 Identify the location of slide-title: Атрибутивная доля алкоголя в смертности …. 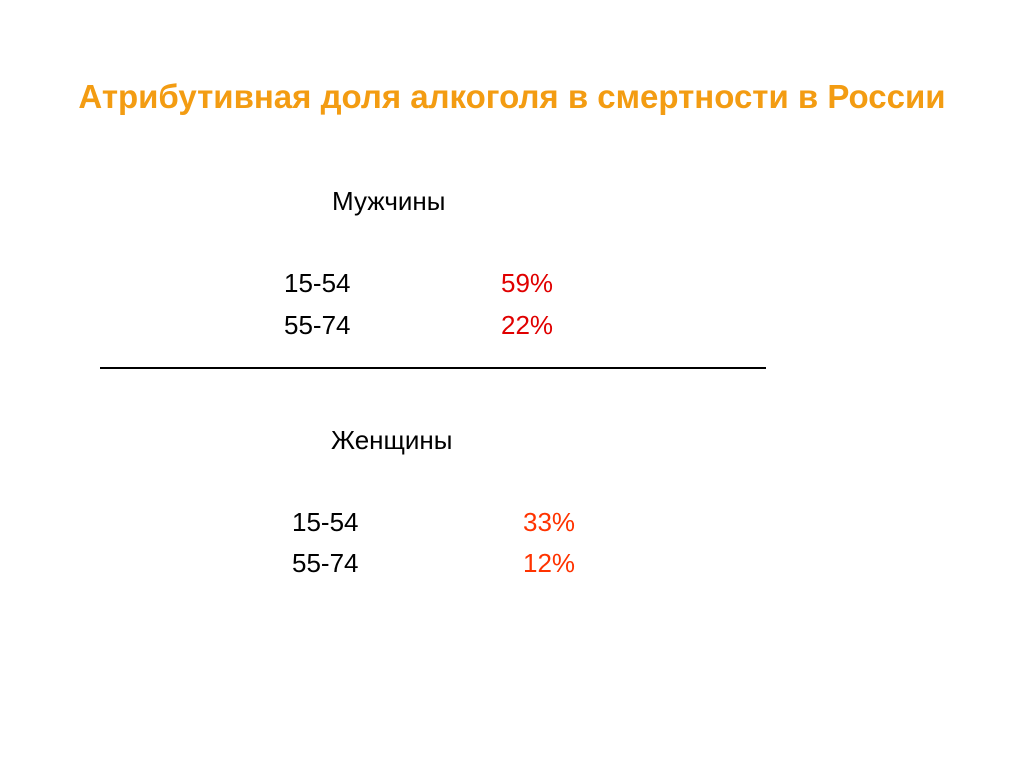
(512, 96).